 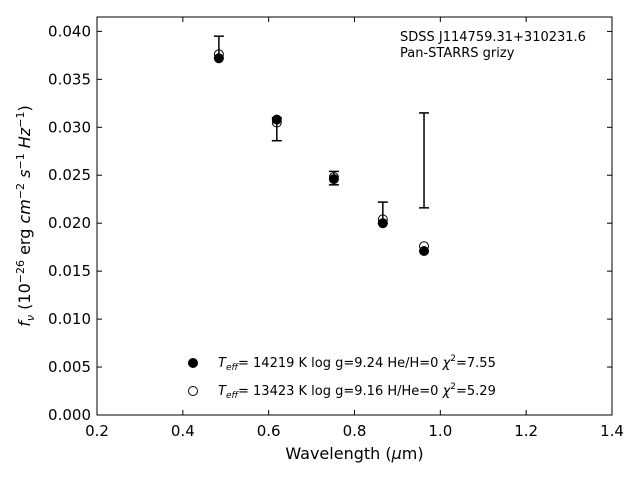 What do you see at coordinates (69, 79) in the screenshot?
I see `y-tick-label: 0.035` at bounding box center [69, 79].